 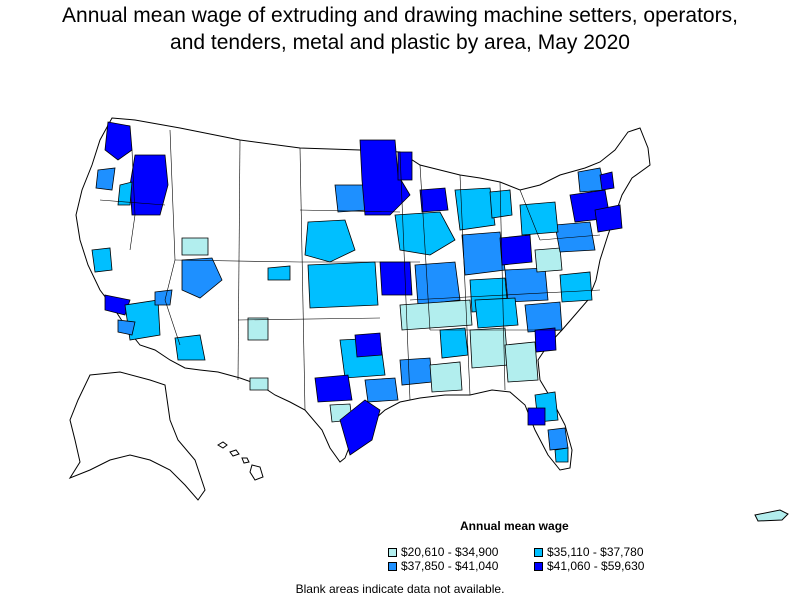 What do you see at coordinates (240, 461) in the screenshot?
I see `hawaii-islands` at bounding box center [240, 461].